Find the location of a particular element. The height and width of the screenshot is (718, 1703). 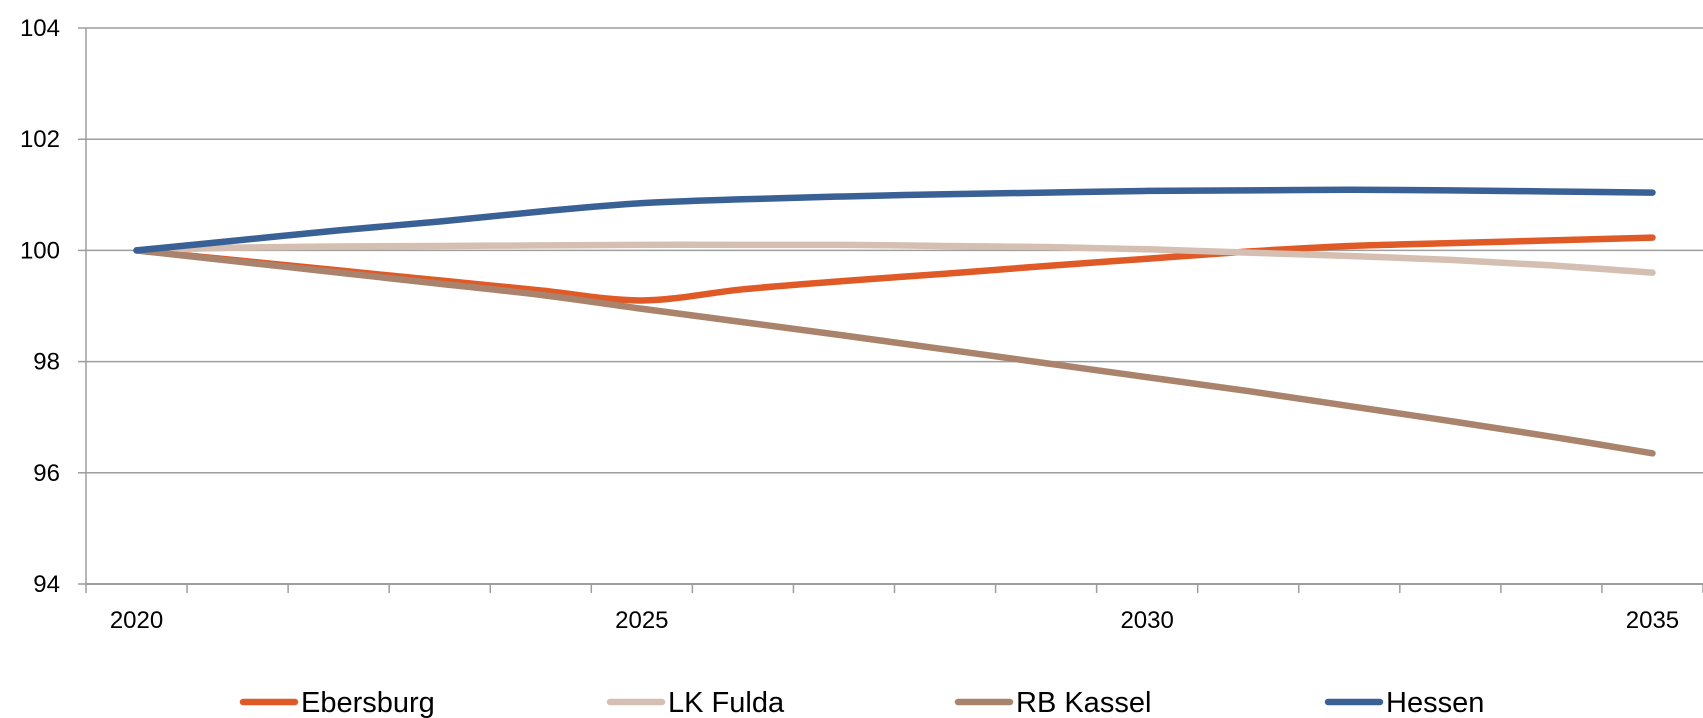

series-line-lk-fulda is located at coordinates (894, 258).